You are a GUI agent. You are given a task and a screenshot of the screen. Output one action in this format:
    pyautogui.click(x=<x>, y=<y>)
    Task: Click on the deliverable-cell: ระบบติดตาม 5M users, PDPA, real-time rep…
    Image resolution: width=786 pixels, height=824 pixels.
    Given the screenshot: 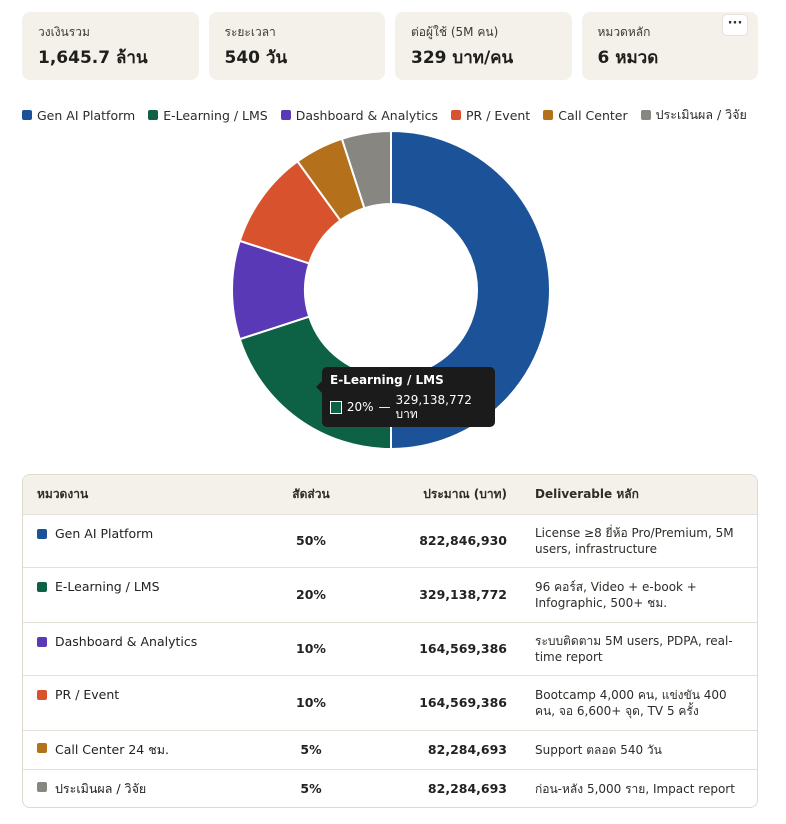 What is the action you would take?
    pyautogui.click(x=639, y=648)
    